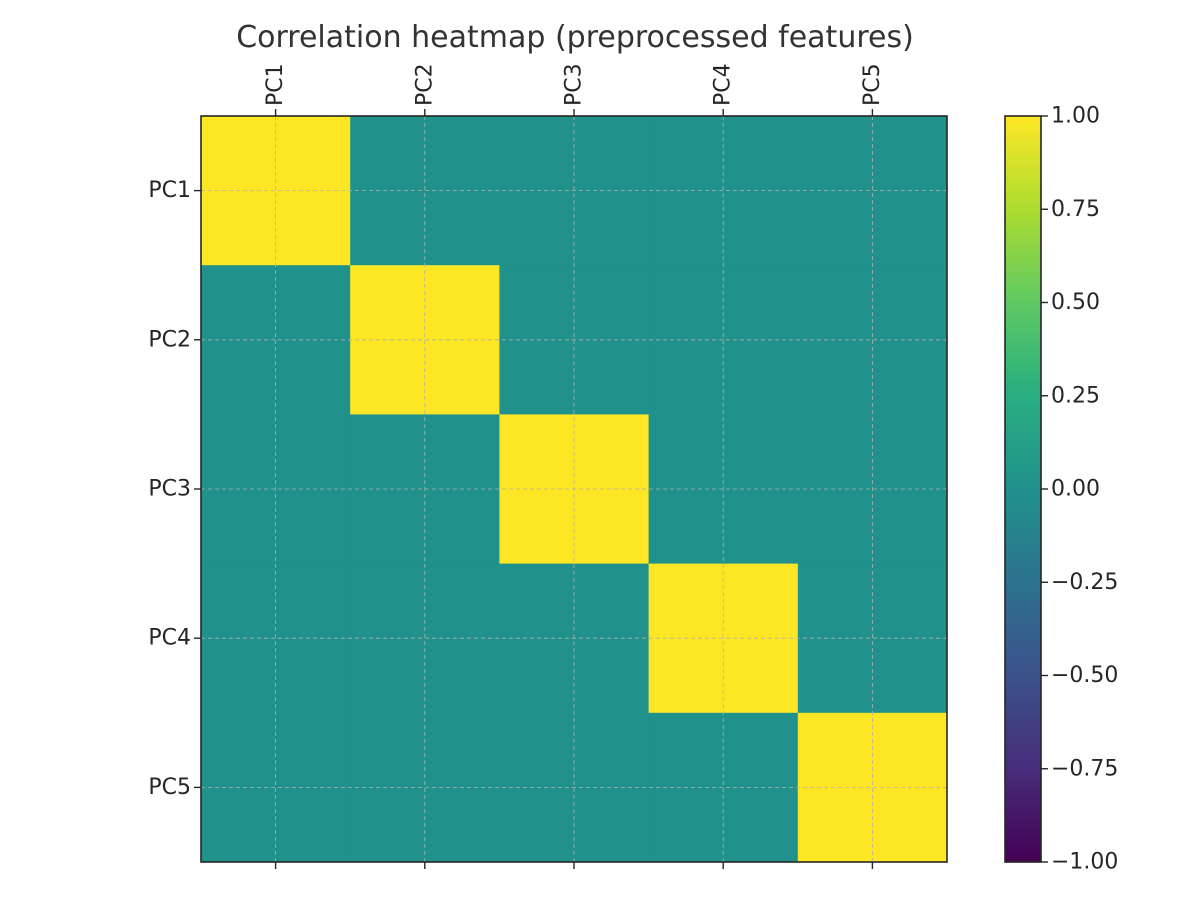  I want to click on y-axis-ticks: PC1 PC2 PC3 PC4 PC5, so click(174, 489).